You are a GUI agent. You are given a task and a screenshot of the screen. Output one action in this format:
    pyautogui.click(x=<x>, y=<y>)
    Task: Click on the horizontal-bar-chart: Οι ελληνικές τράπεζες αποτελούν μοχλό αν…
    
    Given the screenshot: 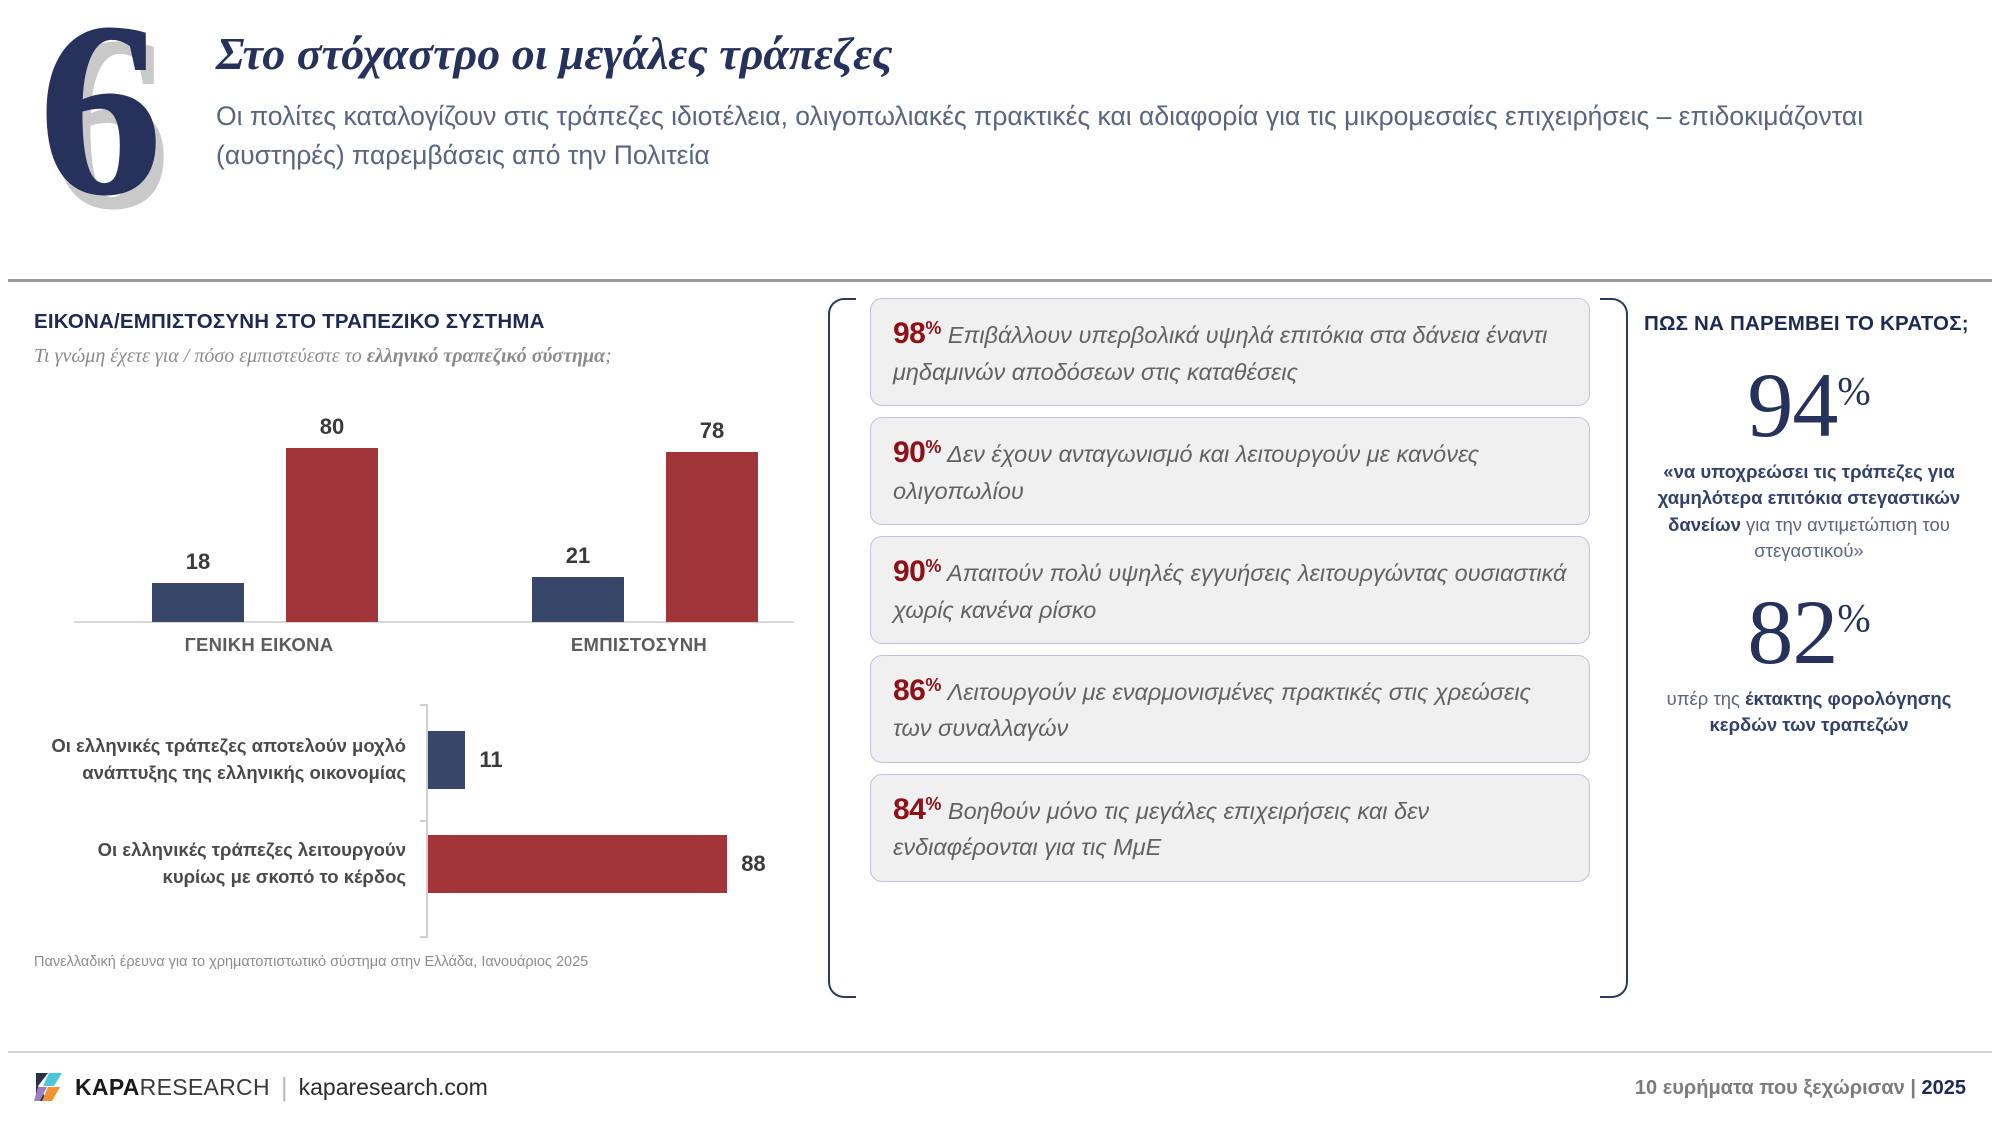 What is the action you would take?
    pyautogui.click(x=429, y=821)
    